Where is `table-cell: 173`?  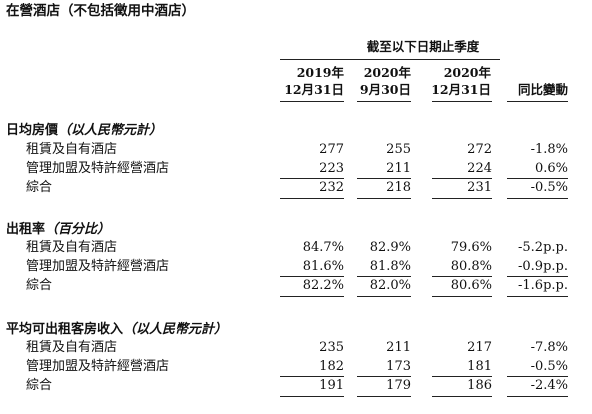
table-cell: 173 is located at coordinates (398, 366).